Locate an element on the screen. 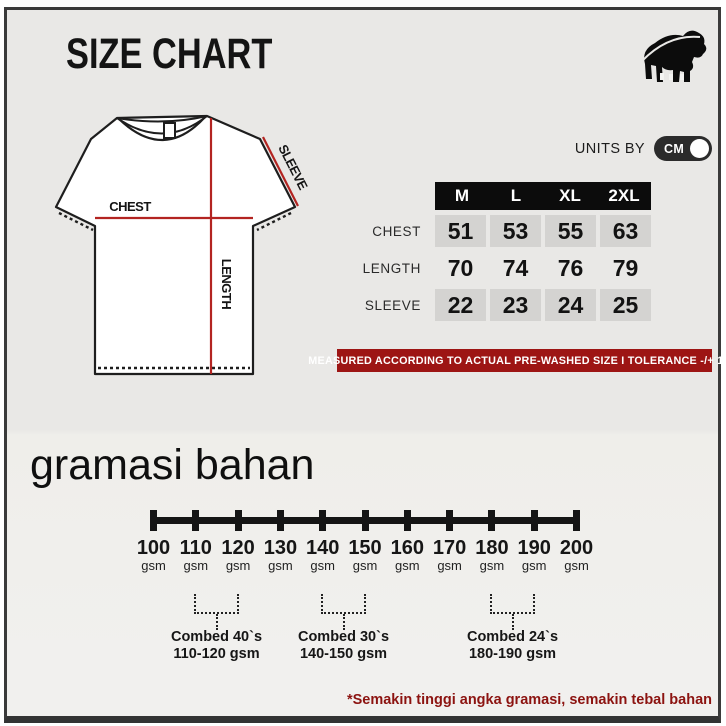  scale-value: 150 is located at coordinates (365, 548).